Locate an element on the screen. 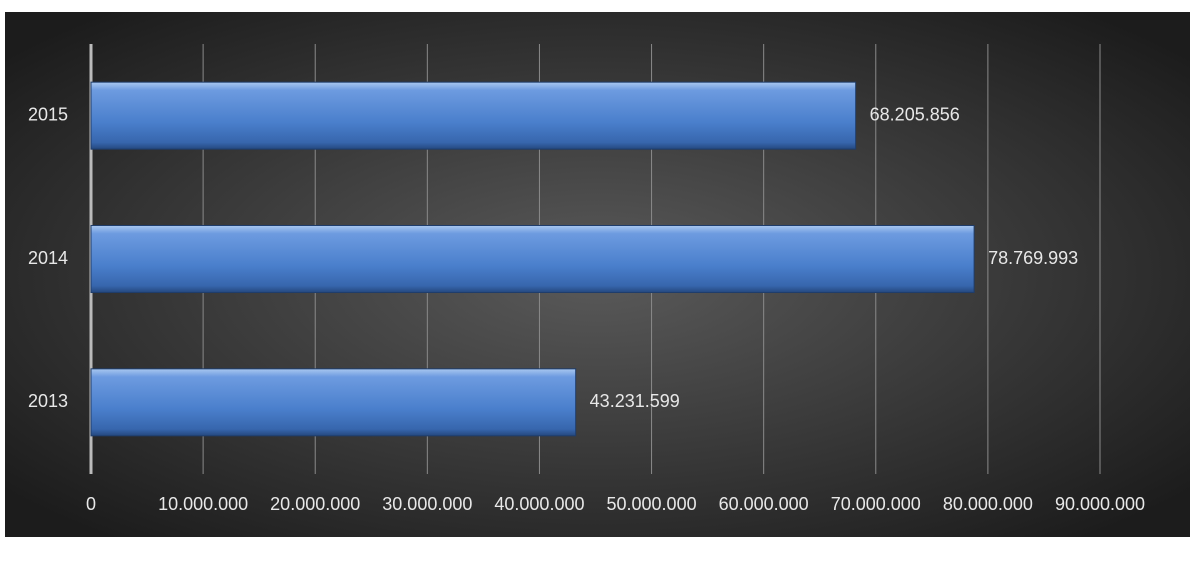  y-tick-label: 2013 is located at coordinates (48, 401).